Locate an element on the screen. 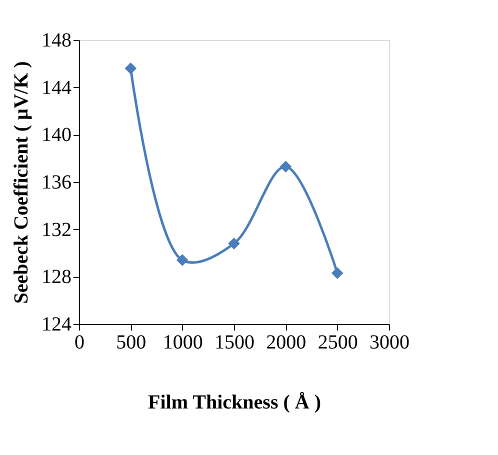  x-tick-label: 0 is located at coordinates (79, 343).